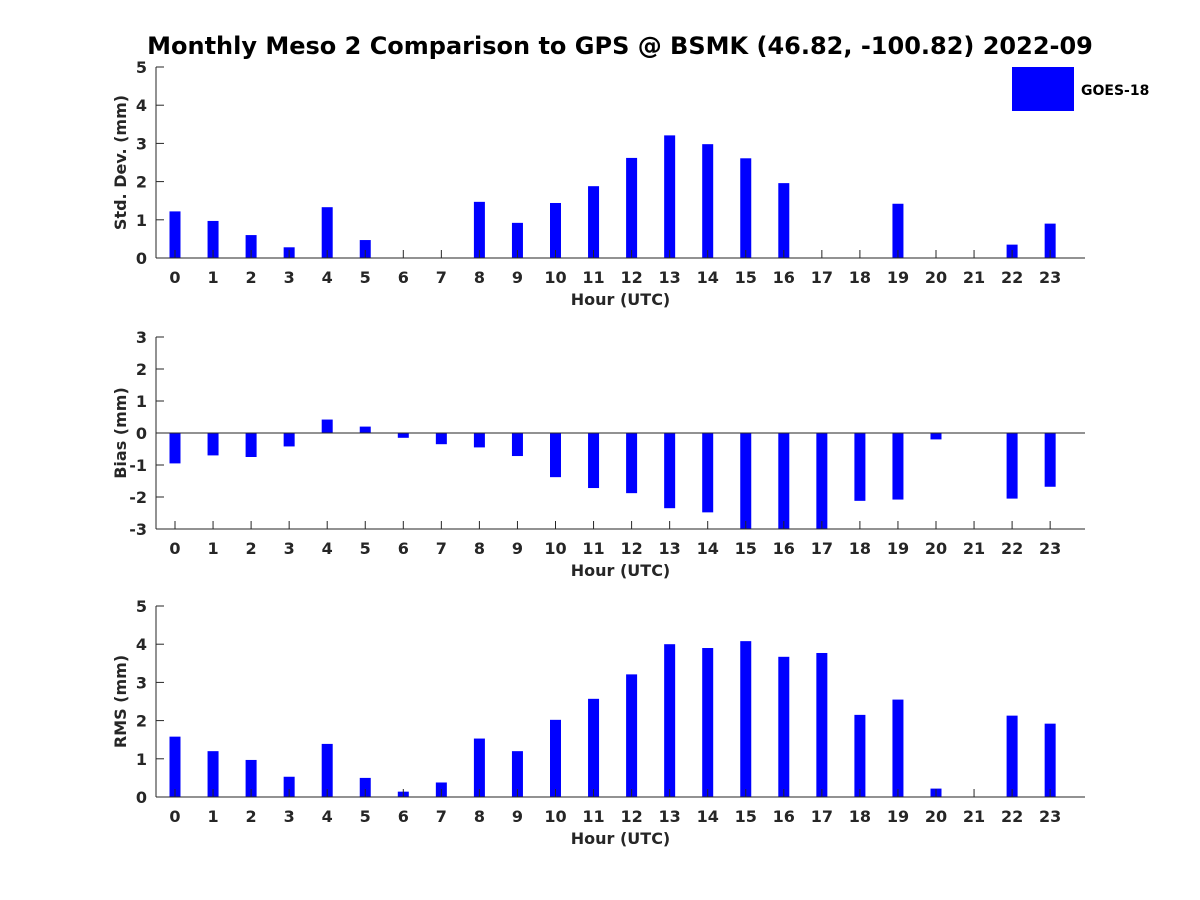 This screenshot has width=1200, height=900. What do you see at coordinates (365, 816) in the screenshot?
I see `rms-x-tick-label: 5` at bounding box center [365, 816].